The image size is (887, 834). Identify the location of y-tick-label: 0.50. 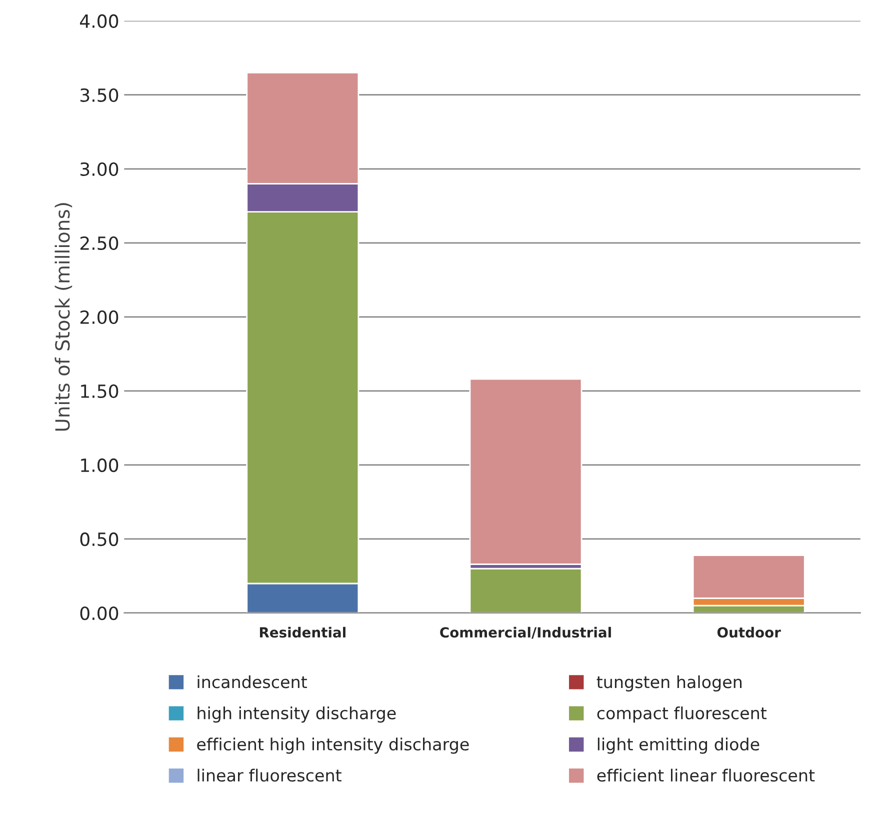
(99, 539).